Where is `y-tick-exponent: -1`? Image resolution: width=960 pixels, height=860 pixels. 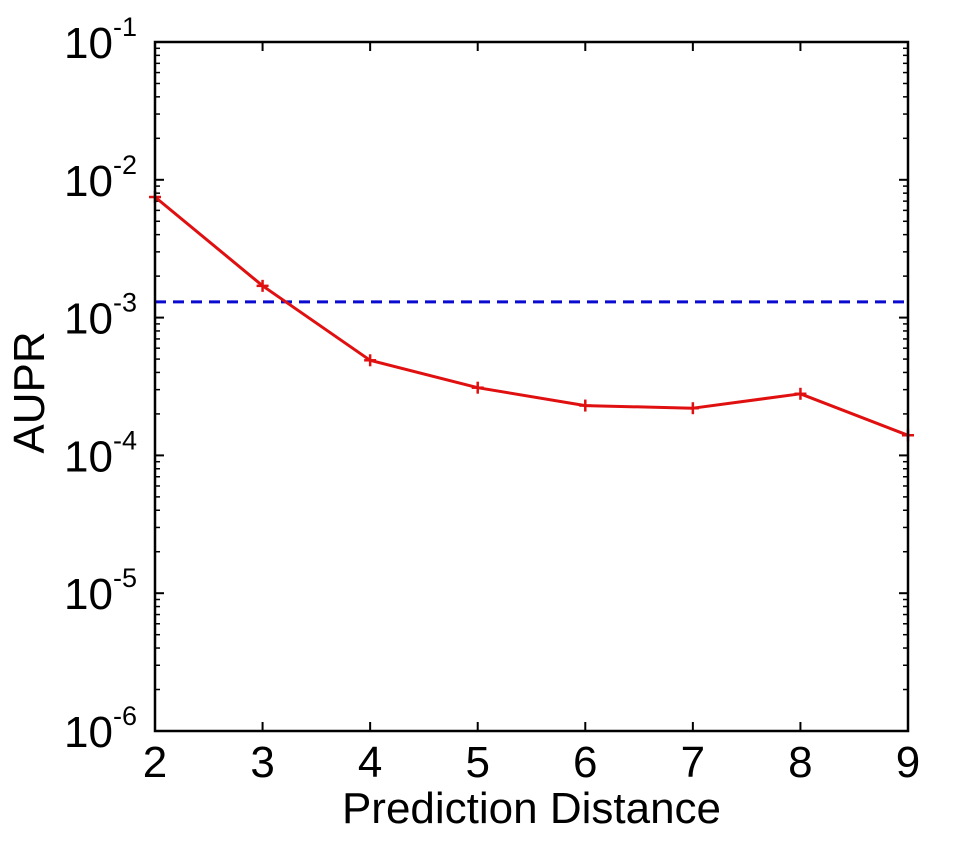
y-tick-exponent: -1 is located at coordinates (125, 27).